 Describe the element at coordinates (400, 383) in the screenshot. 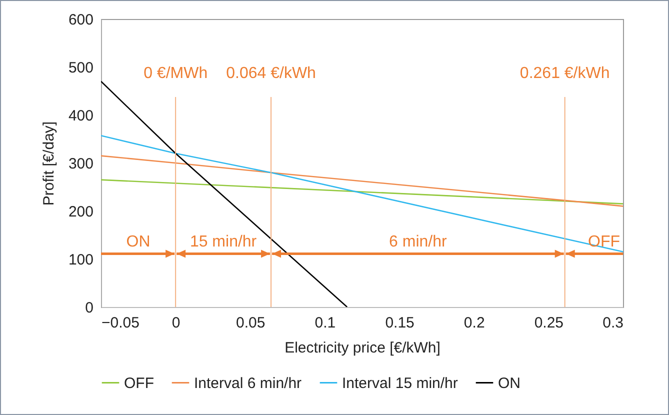

I see `legend-label: Interval 15 min/hr` at that location.